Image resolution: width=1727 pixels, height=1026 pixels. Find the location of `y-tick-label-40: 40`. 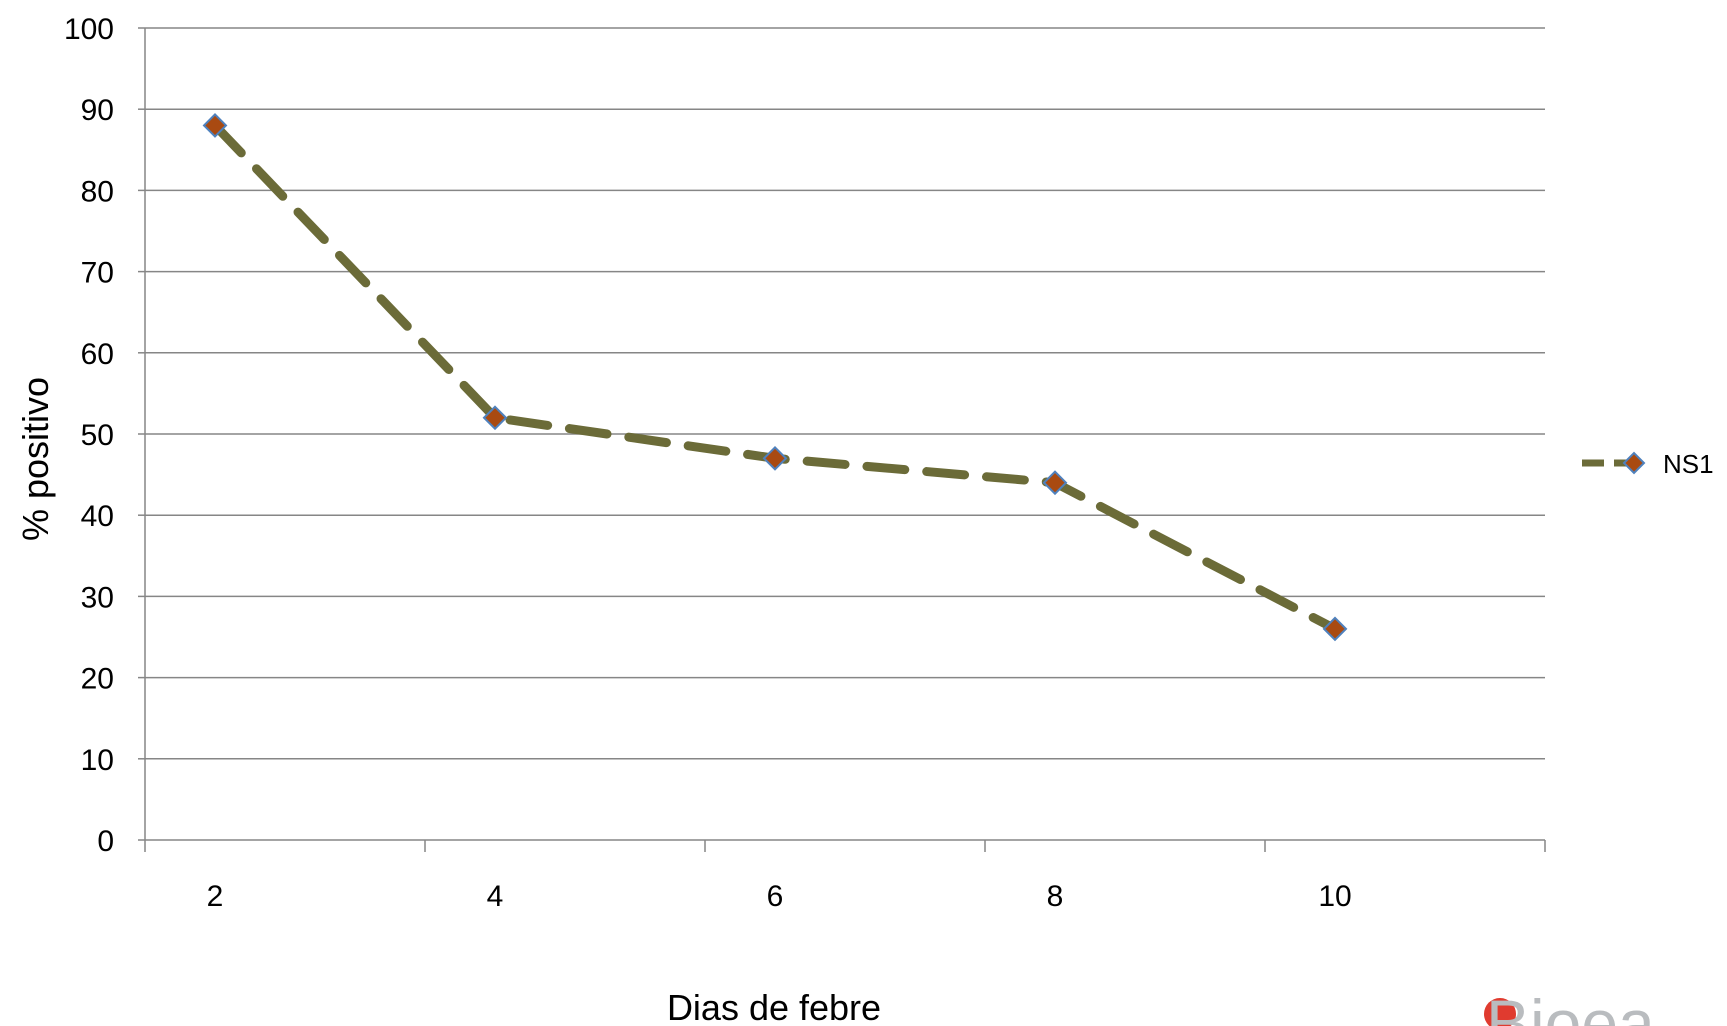

y-tick-label-40: 40 is located at coordinates (97, 516).